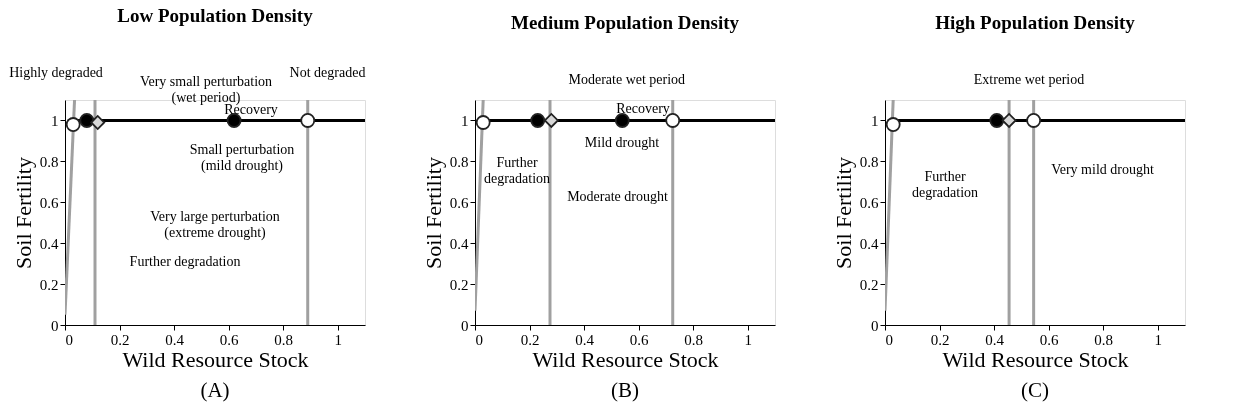  Describe the element at coordinates (1102, 169) in the screenshot. I see `annotation: Very mild drought` at that location.